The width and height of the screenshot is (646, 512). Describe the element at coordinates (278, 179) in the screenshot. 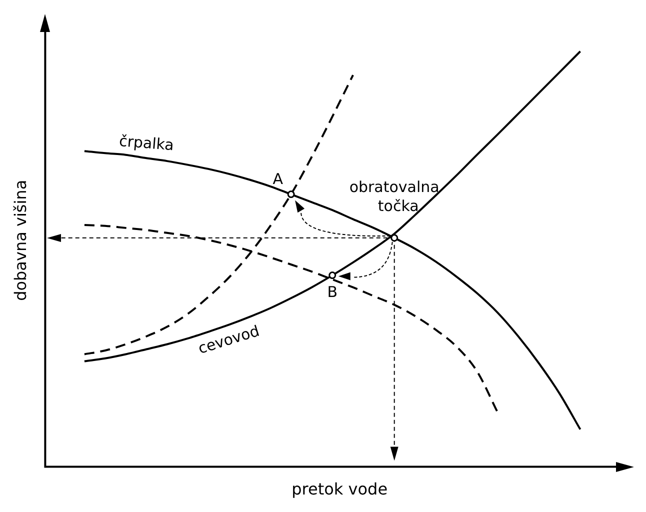

I see `annotation: A` at that location.